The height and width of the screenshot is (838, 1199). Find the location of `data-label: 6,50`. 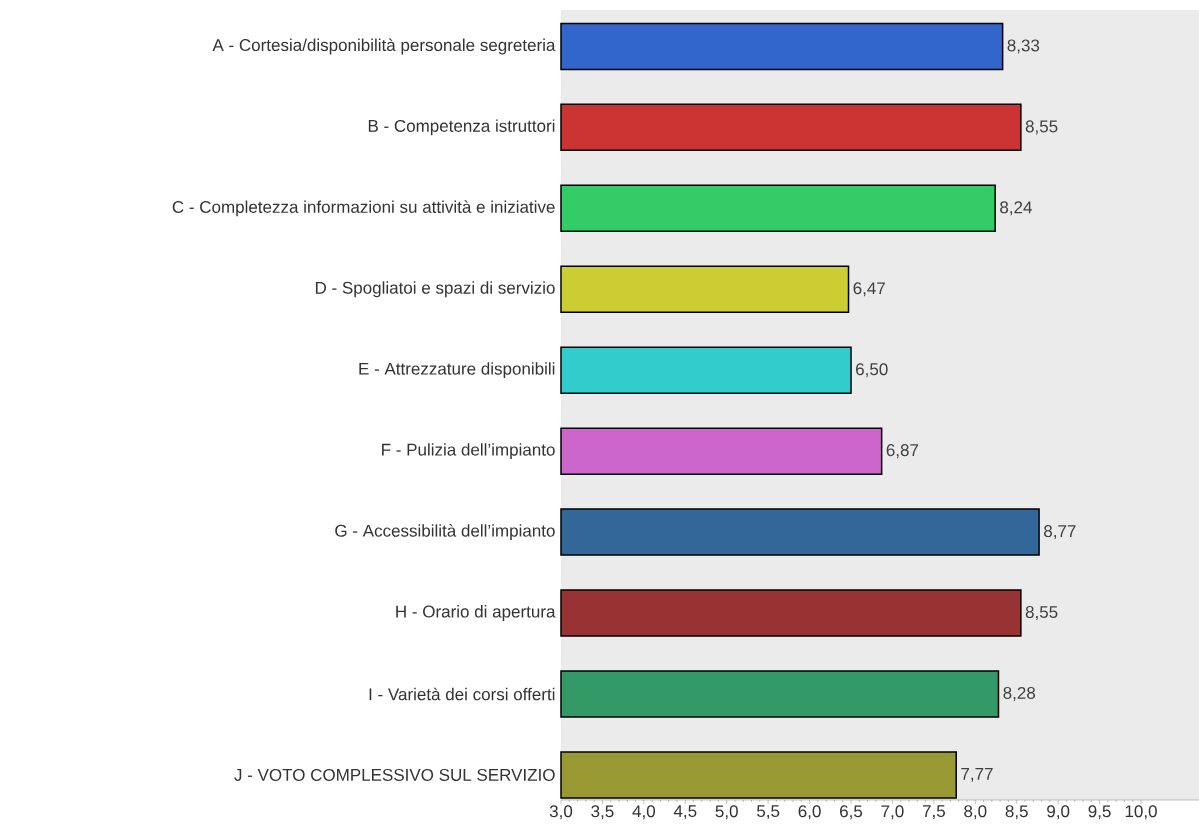

data-label: 6,50 is located at coordinates (872, 370).